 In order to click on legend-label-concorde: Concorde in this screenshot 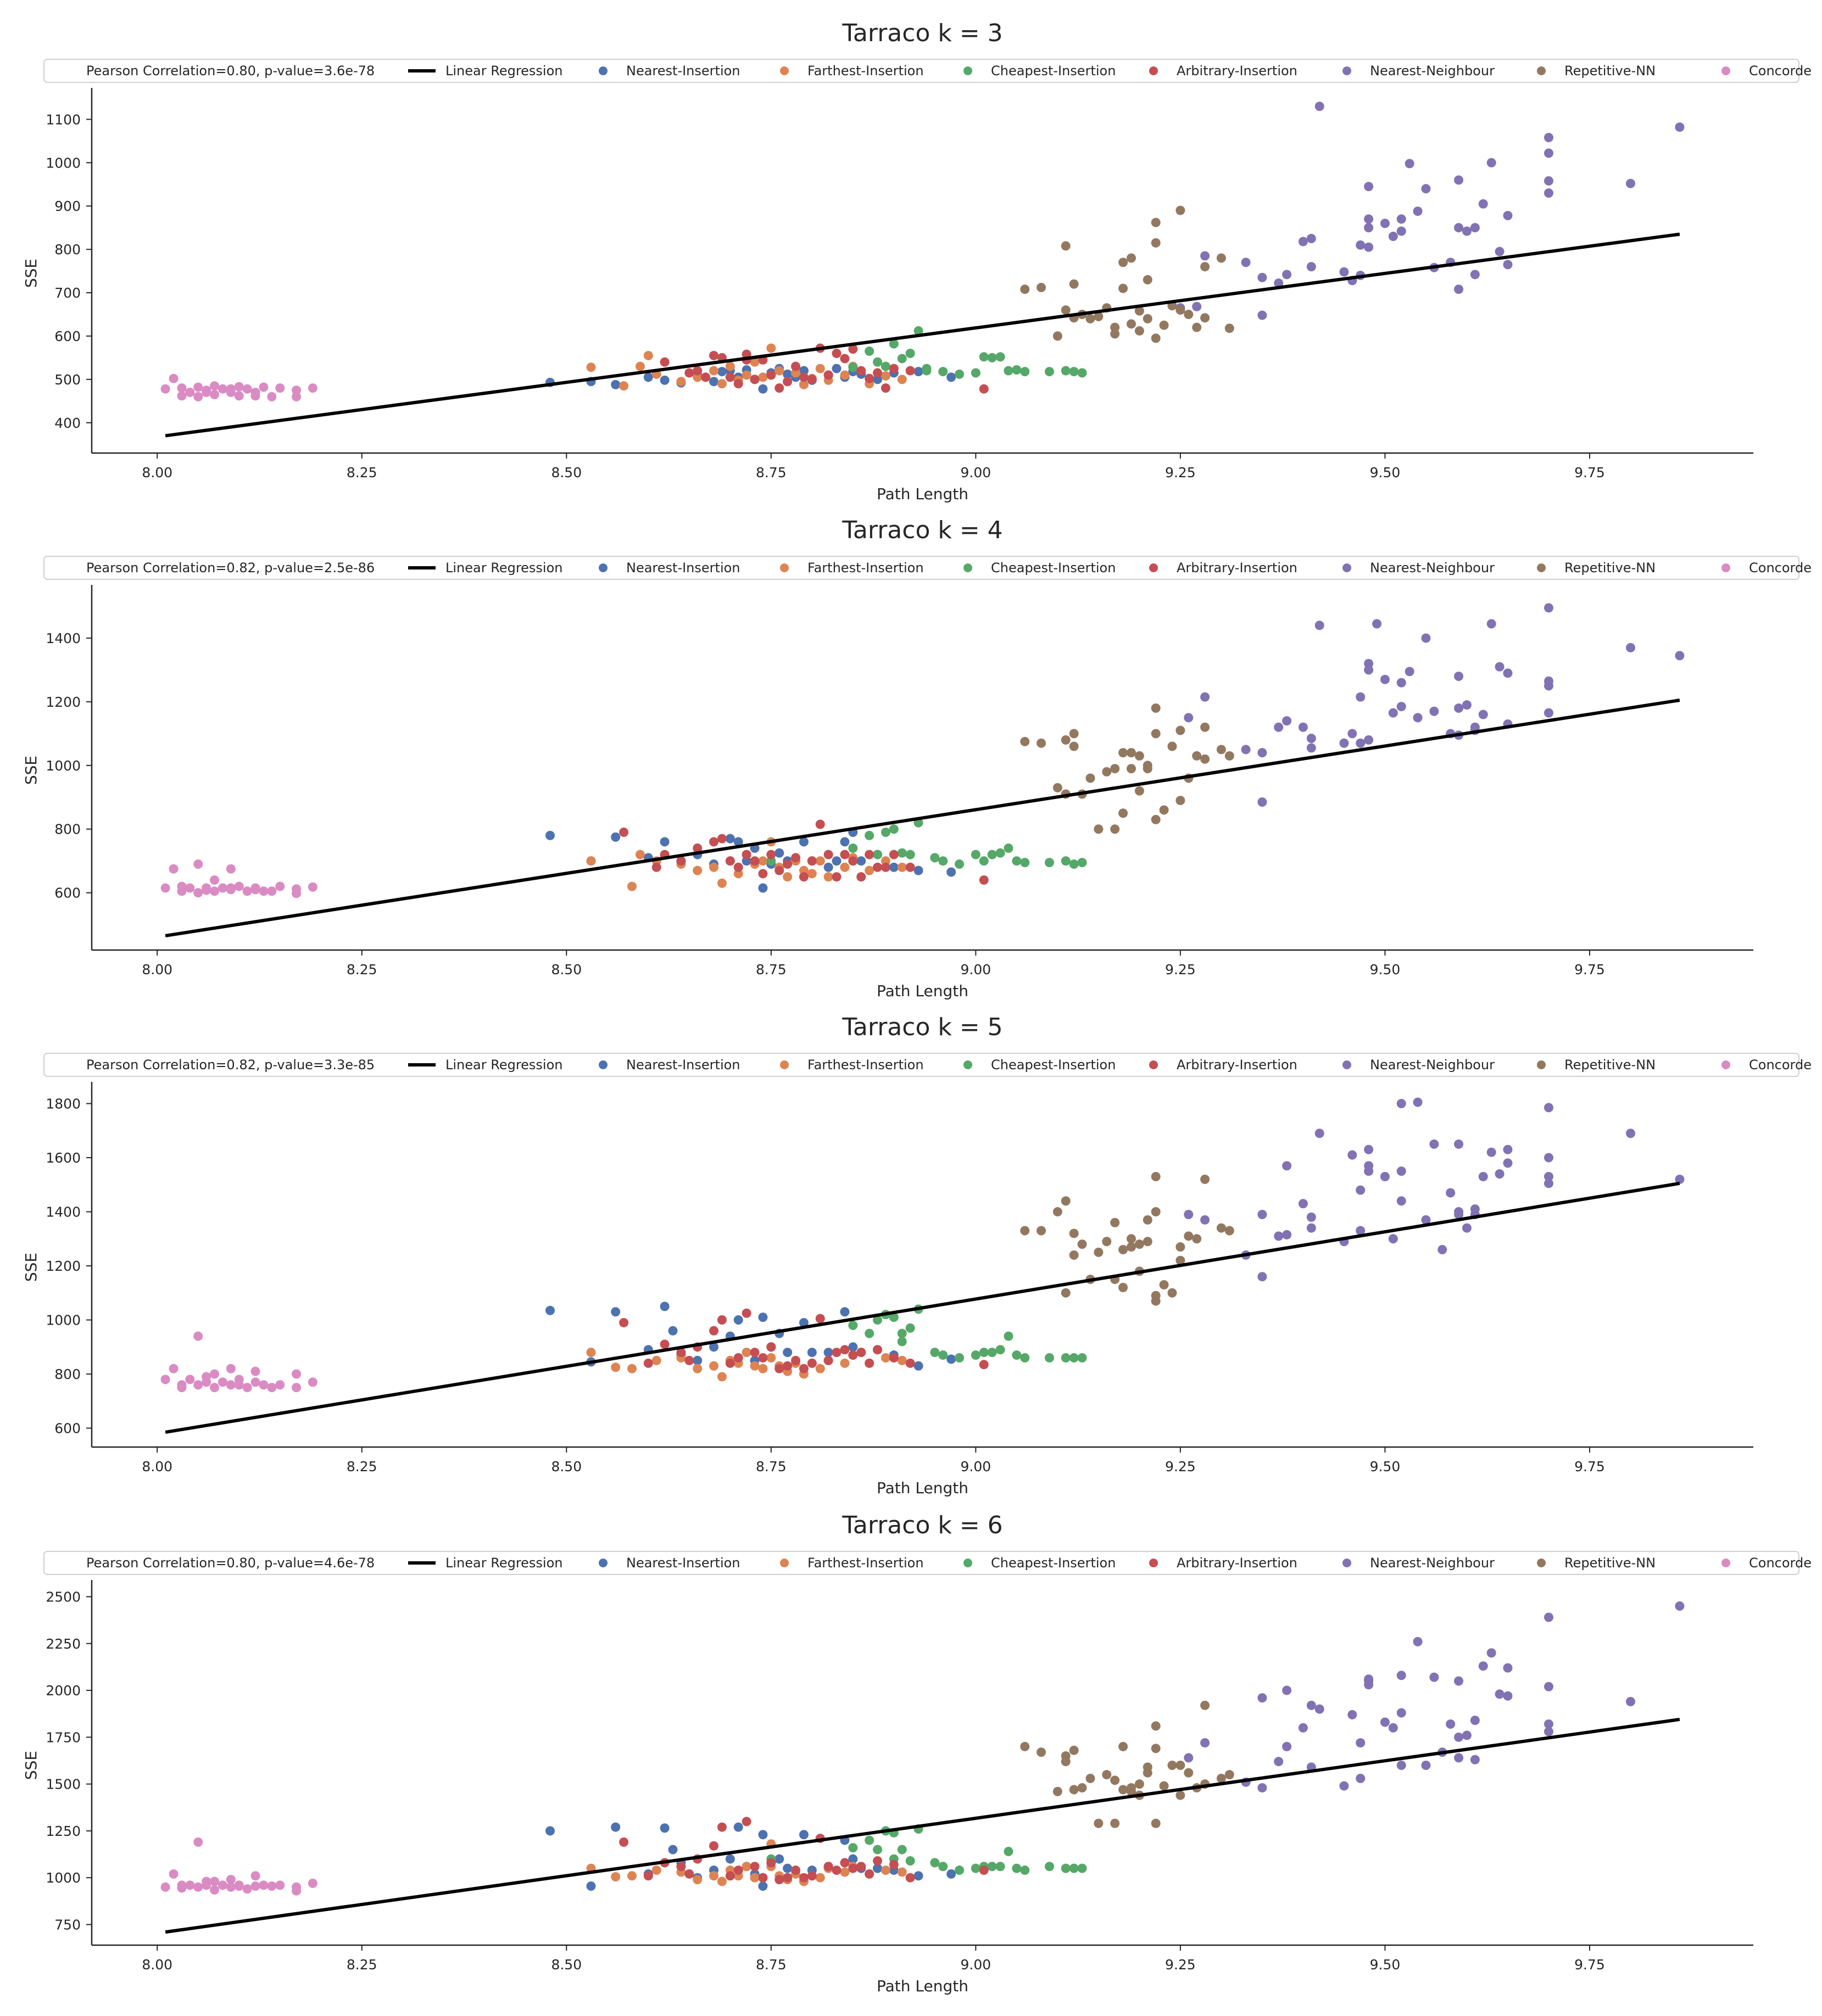, I will do `click(1781, 1563)`.